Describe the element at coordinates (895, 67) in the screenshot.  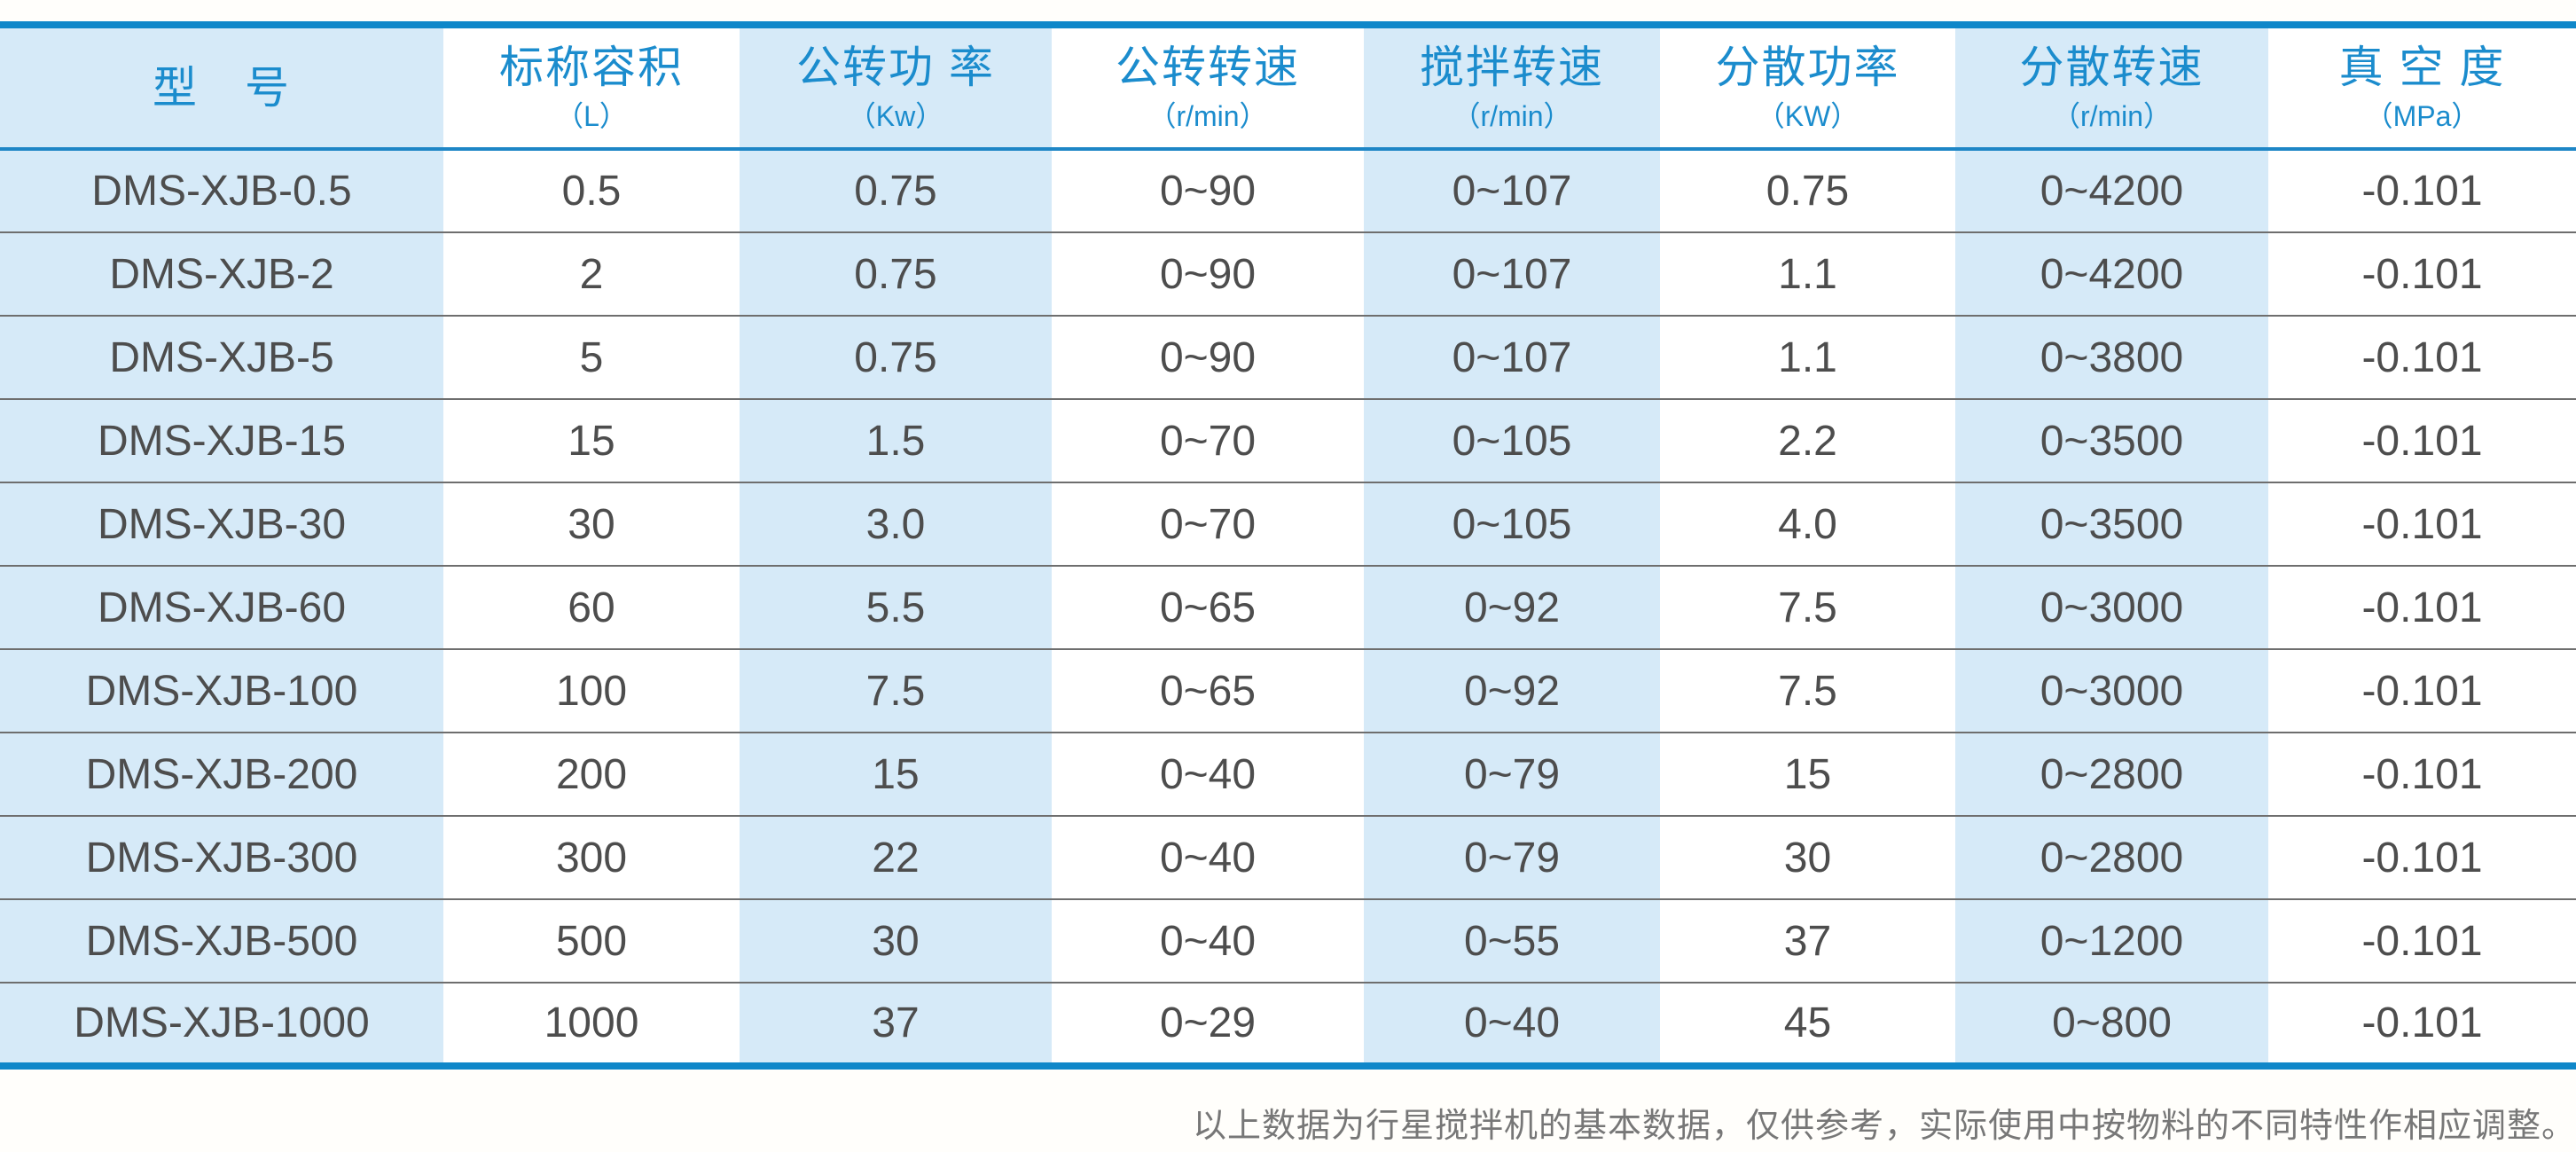
I see `column-title: 公转功 率` at that location.